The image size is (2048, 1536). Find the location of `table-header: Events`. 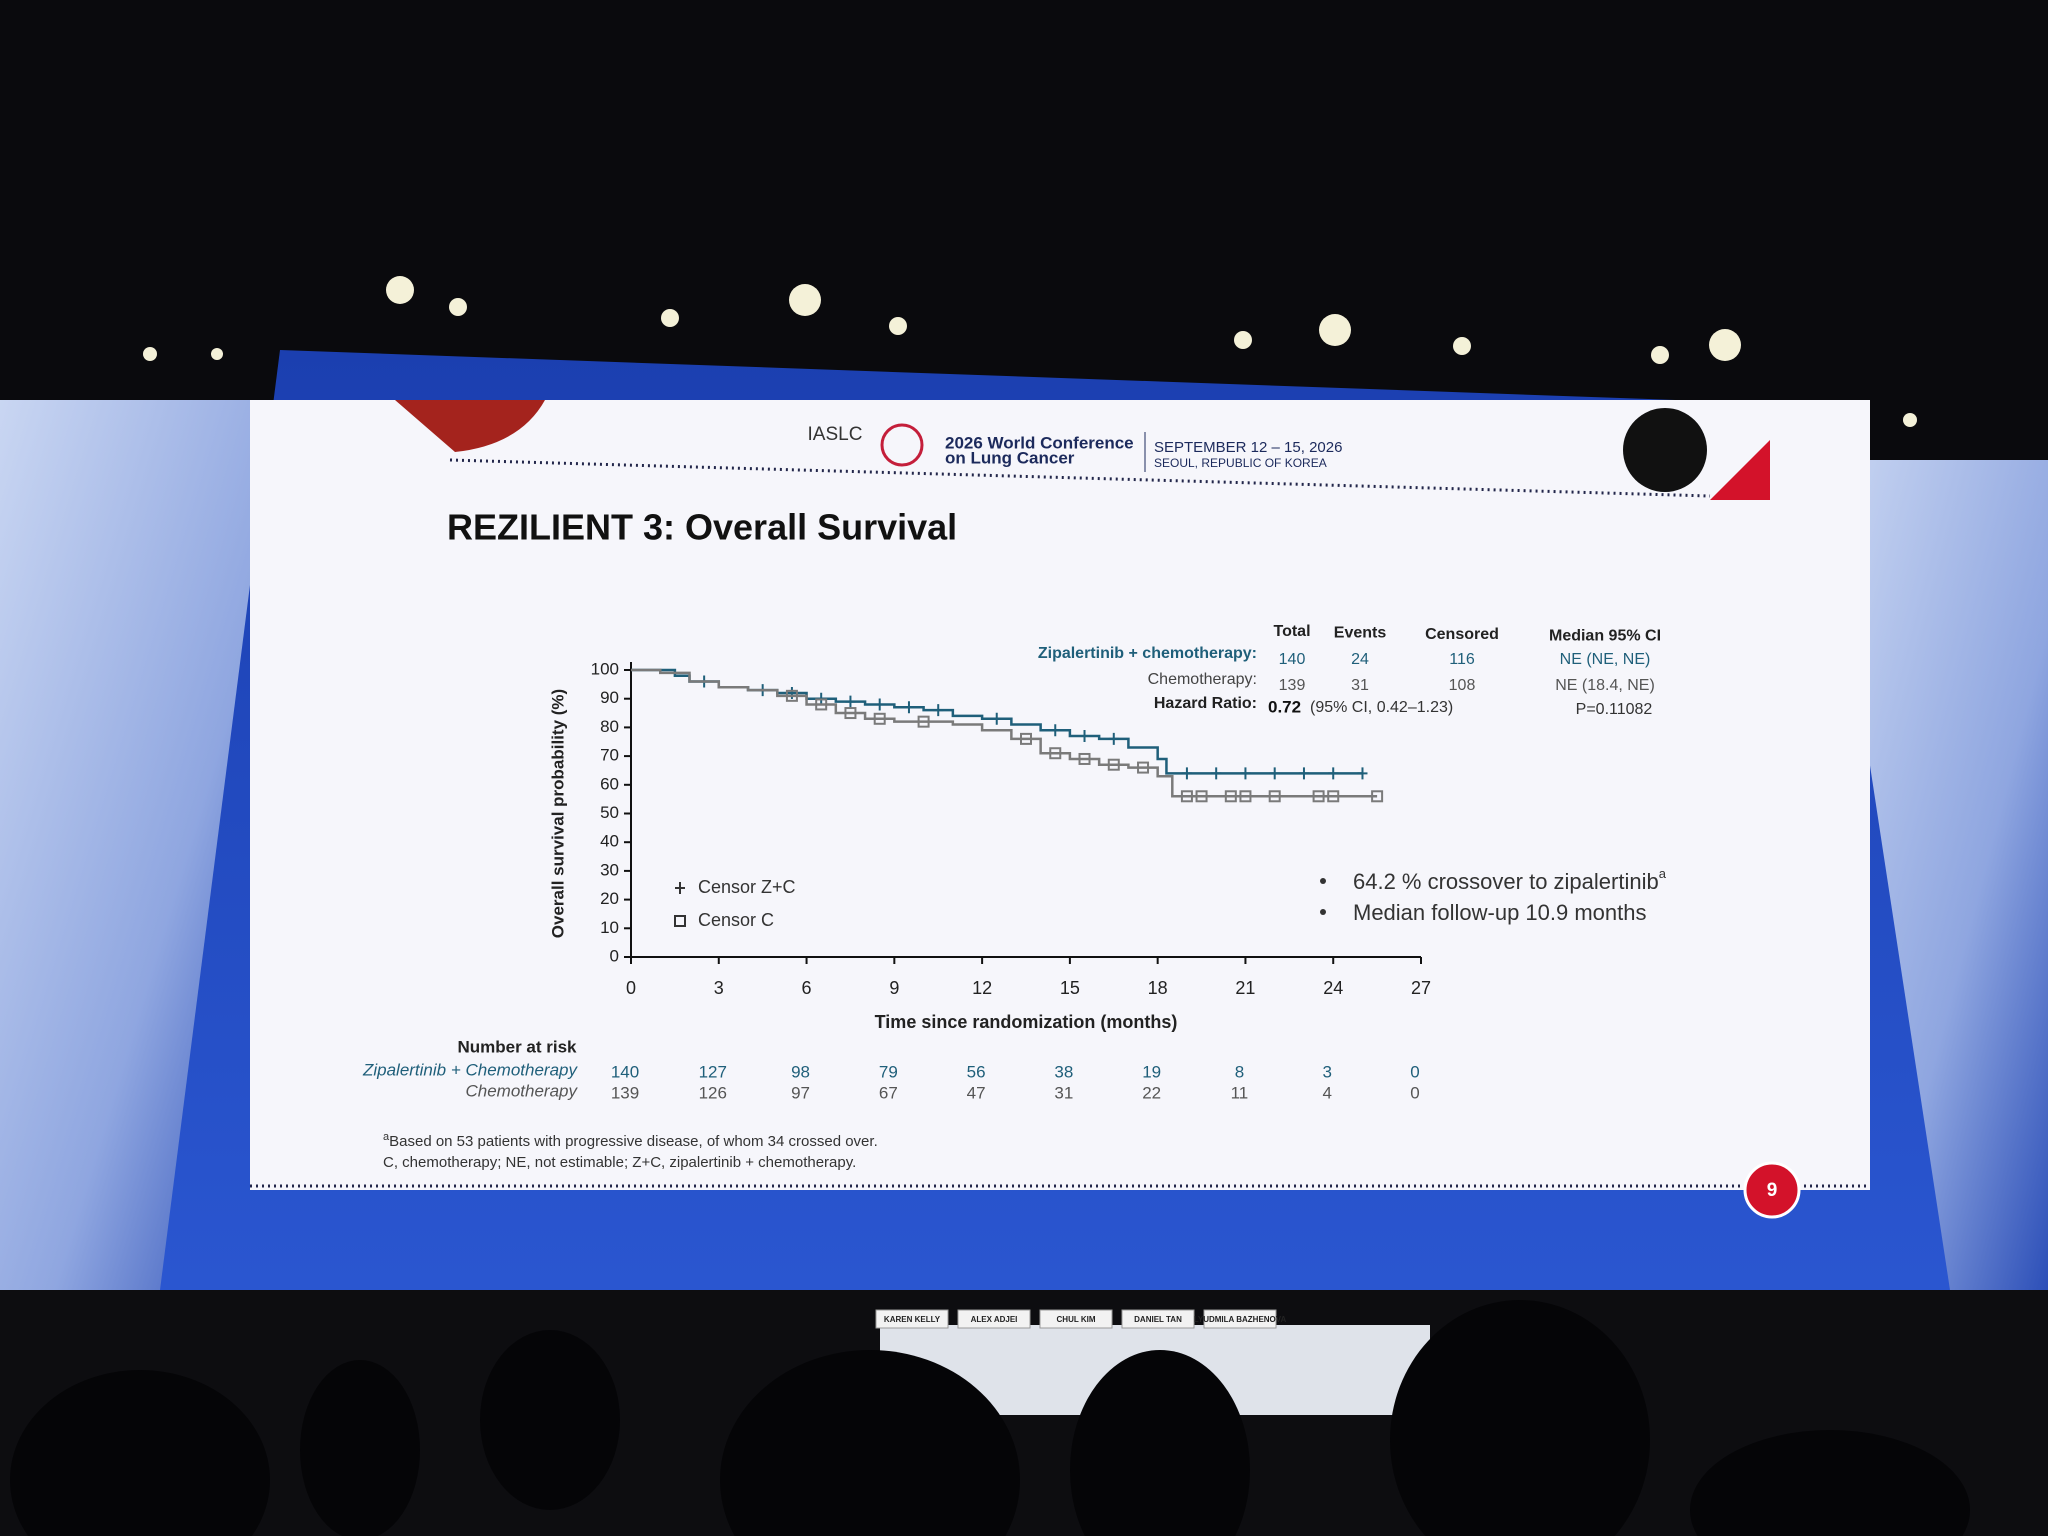

table-header: Events is located at coordinates (1360, 633).